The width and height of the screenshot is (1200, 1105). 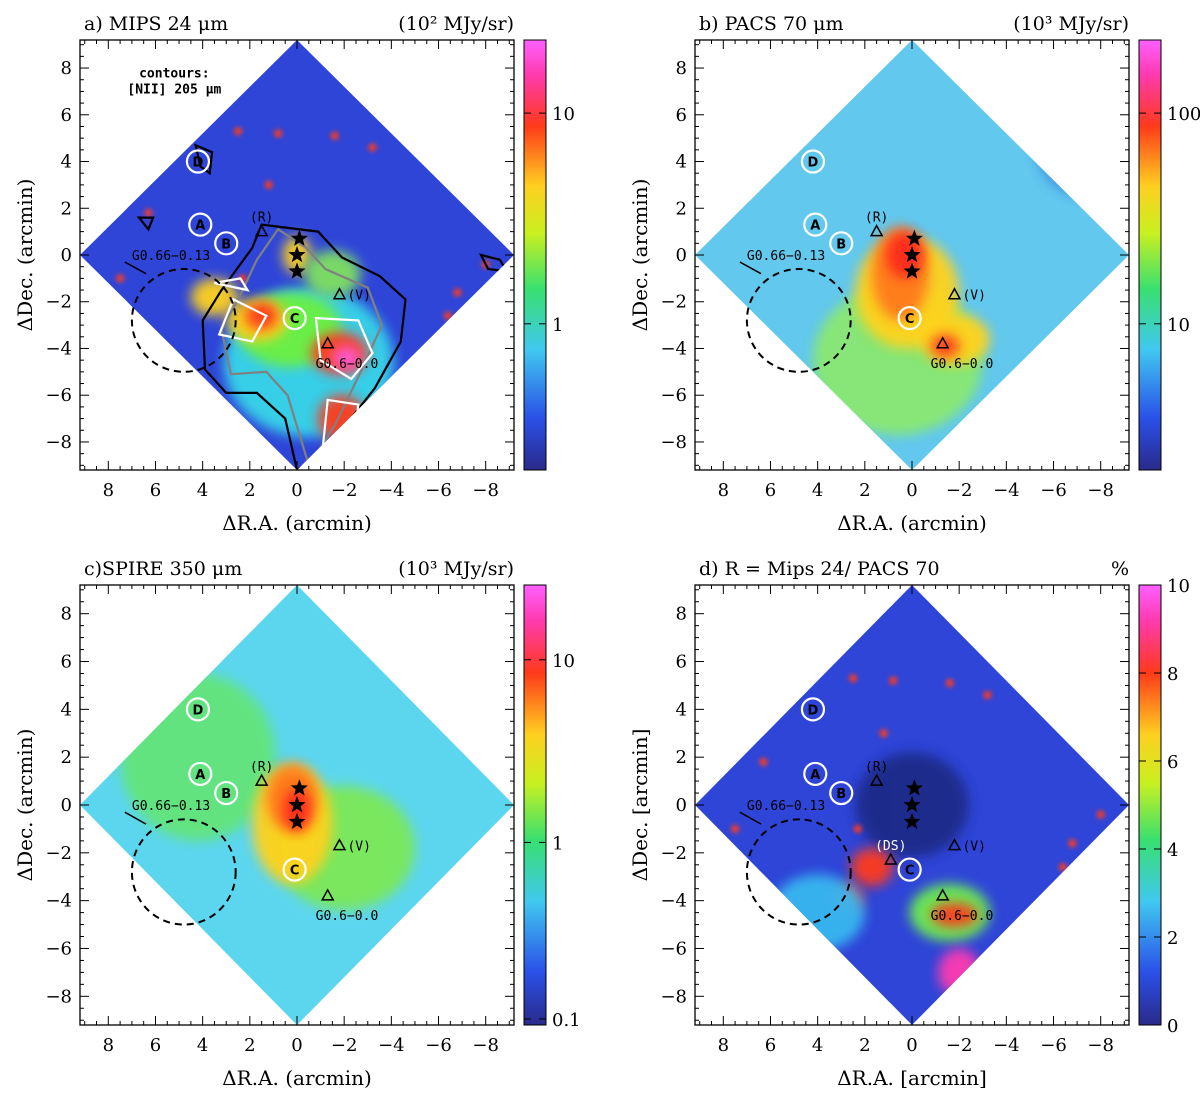 What do you see at coordinates (297, 1078) in the screenshot?
I see `x-axis-label: ΔR.A. (arcmin)` at bounding box center [297, 1078].